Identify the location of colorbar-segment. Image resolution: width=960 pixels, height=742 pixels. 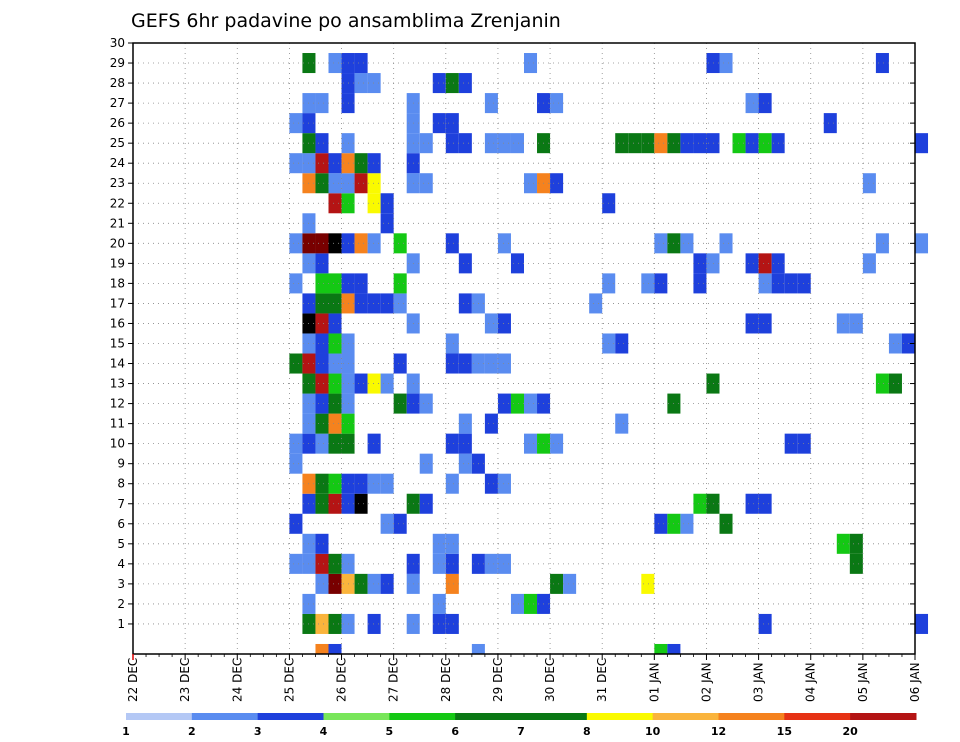
(488, 716).